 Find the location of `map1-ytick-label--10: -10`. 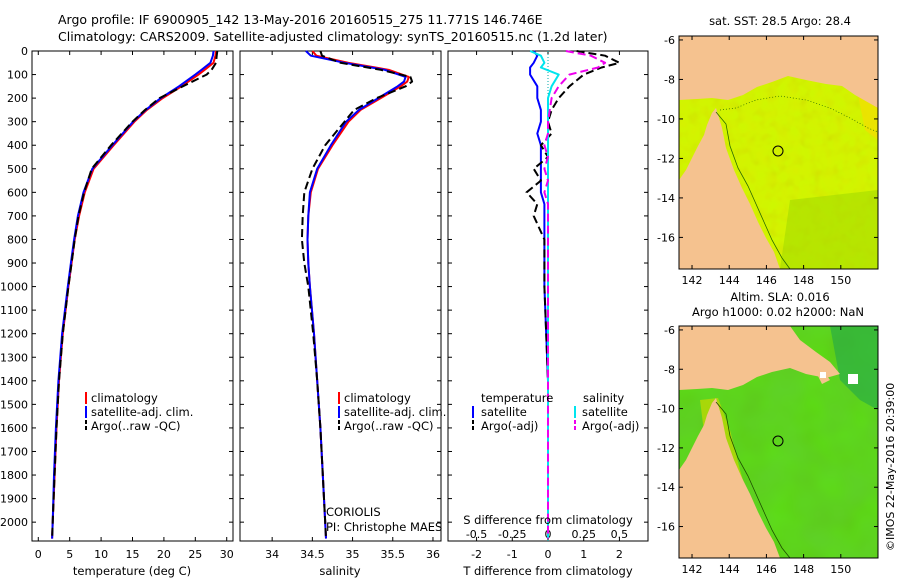

map1-ytick-label--10: -10 is located at coordinates (666, 119).